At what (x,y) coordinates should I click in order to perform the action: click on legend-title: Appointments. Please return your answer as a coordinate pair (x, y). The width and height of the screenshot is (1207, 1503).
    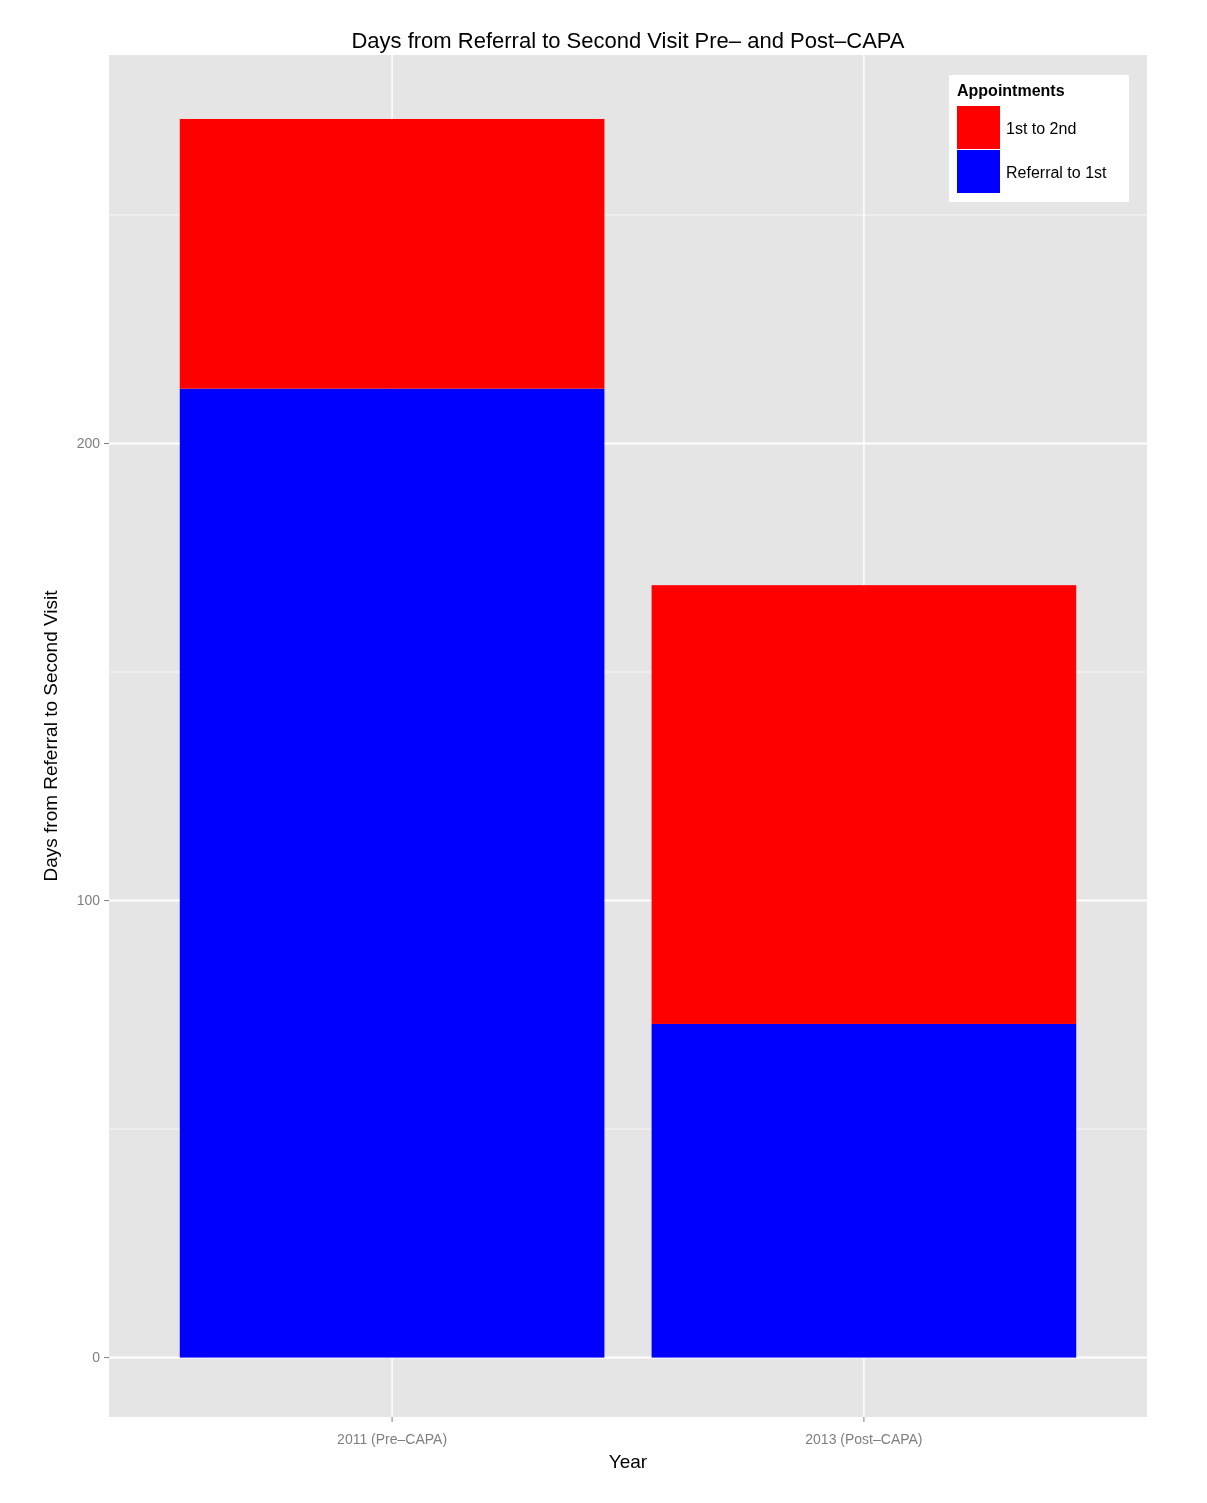
    Looking at the image, I should click on (1011, 90).